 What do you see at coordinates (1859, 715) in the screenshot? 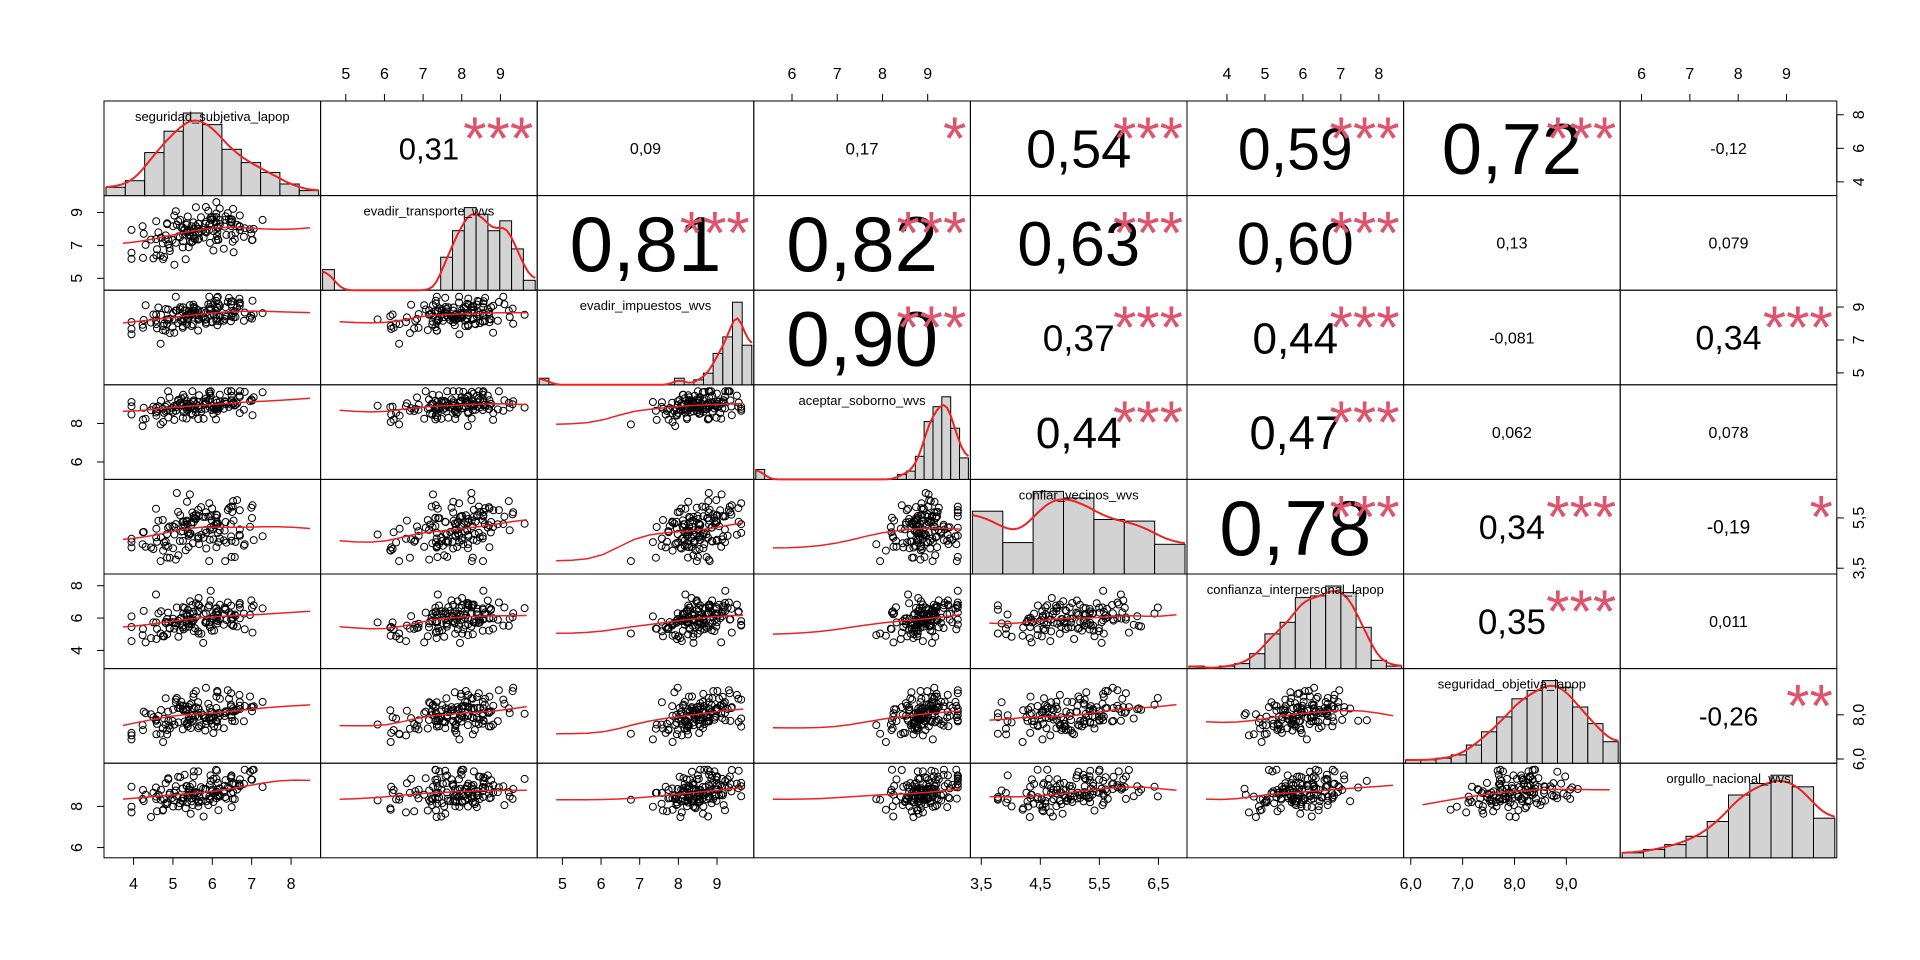
I see `tick-label: 8,0` at bounding box center [1859, 715].